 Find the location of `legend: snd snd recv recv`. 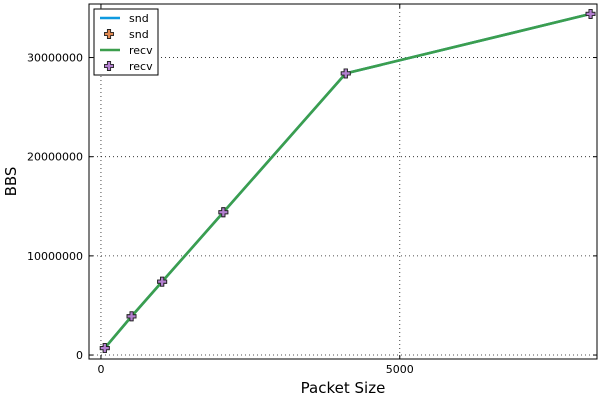

legend: snd snd recv recv is located at coordinates (126, 42).